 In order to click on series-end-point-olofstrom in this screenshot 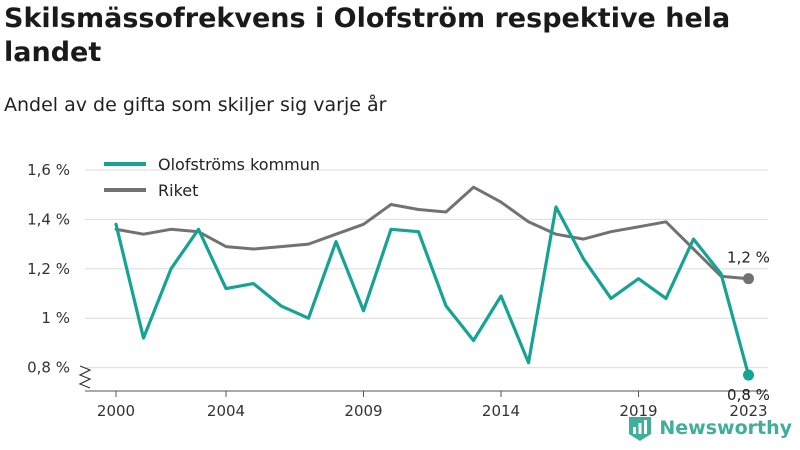, I will do `click(748, 375)`.